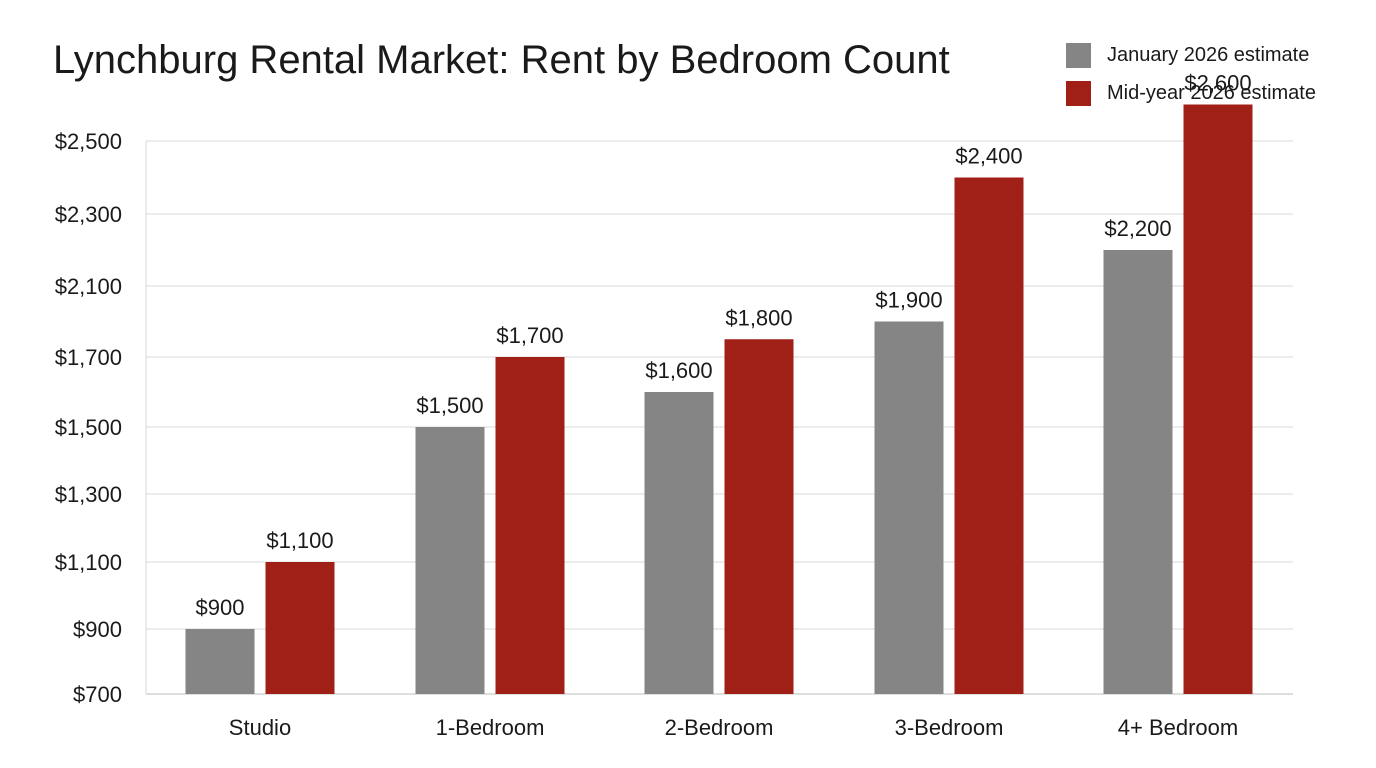 This screenshot has width=1376, height=768. I want to click on x-category-label: 3-Bedroom, so click(949, 727).